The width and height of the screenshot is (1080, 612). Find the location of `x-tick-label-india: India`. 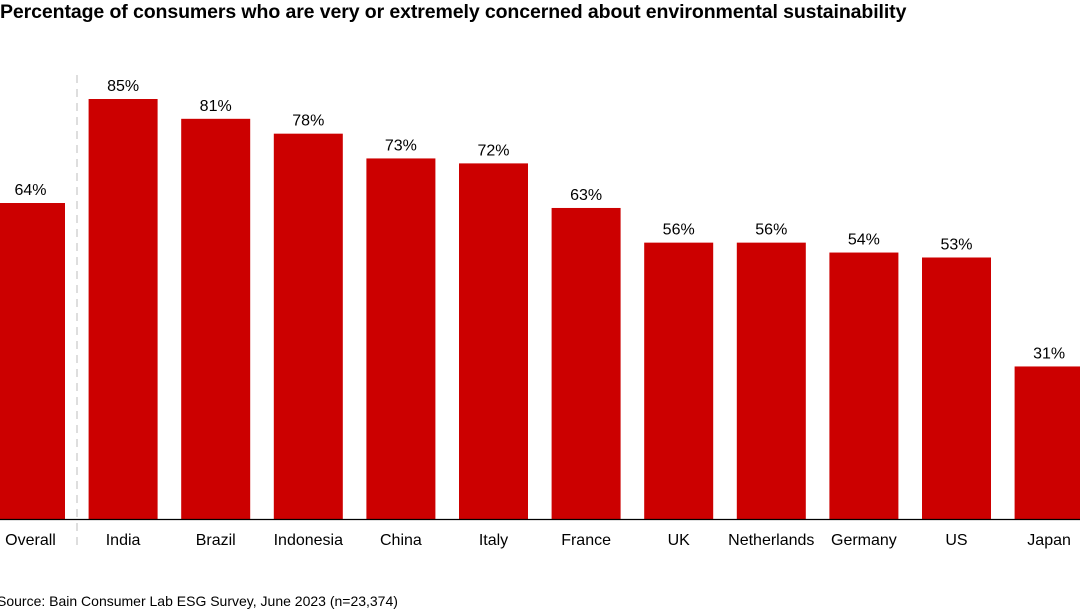

x-tick-label-india: India is located at coordinates (123, 540).